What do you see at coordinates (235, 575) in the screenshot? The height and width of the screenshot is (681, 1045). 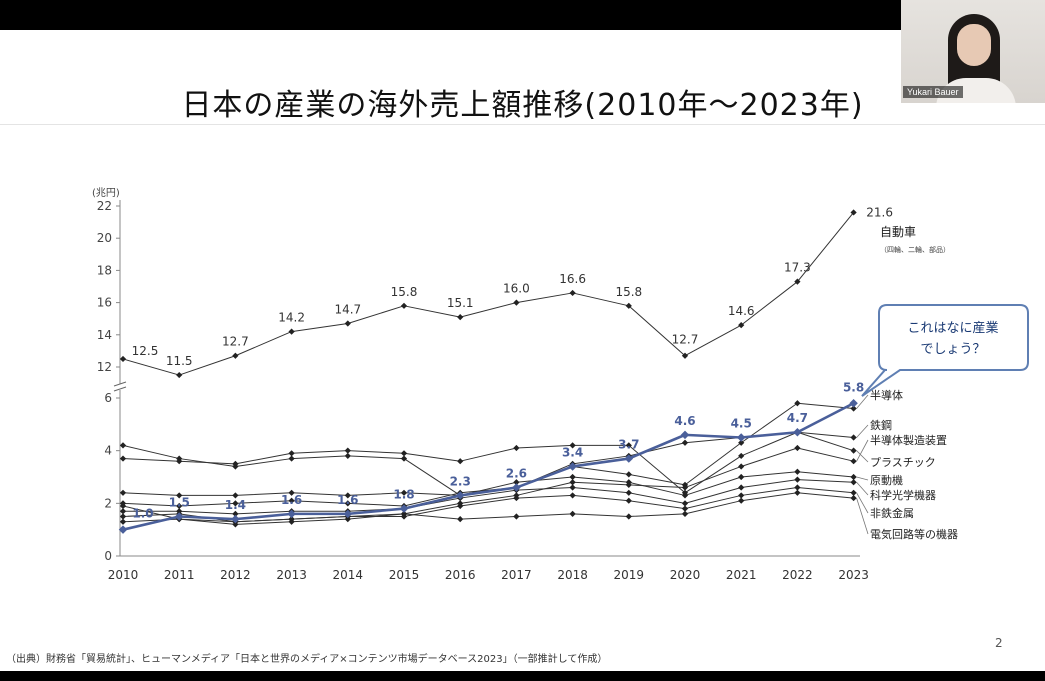 I see `x-tick-label: 2012` at bounding box center [235, 575].